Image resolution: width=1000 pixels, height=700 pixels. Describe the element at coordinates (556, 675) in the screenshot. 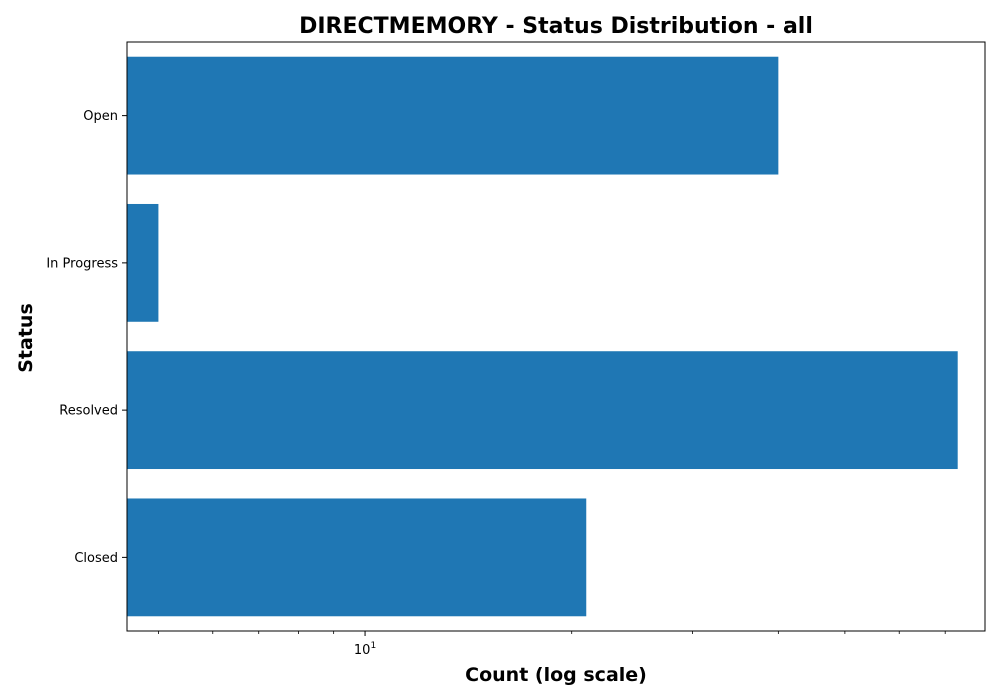

I see `x-axis-label: Count (log scale)` at that location.